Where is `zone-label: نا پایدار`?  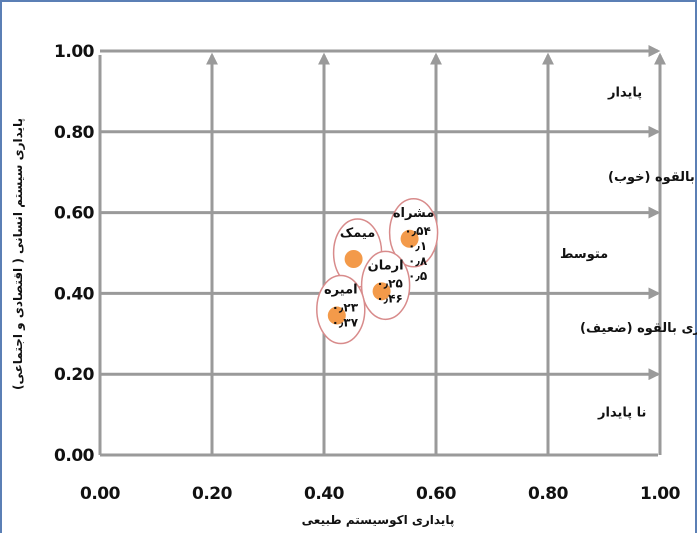 zone-label: نا پایدار is located at coordinates (621, 413).